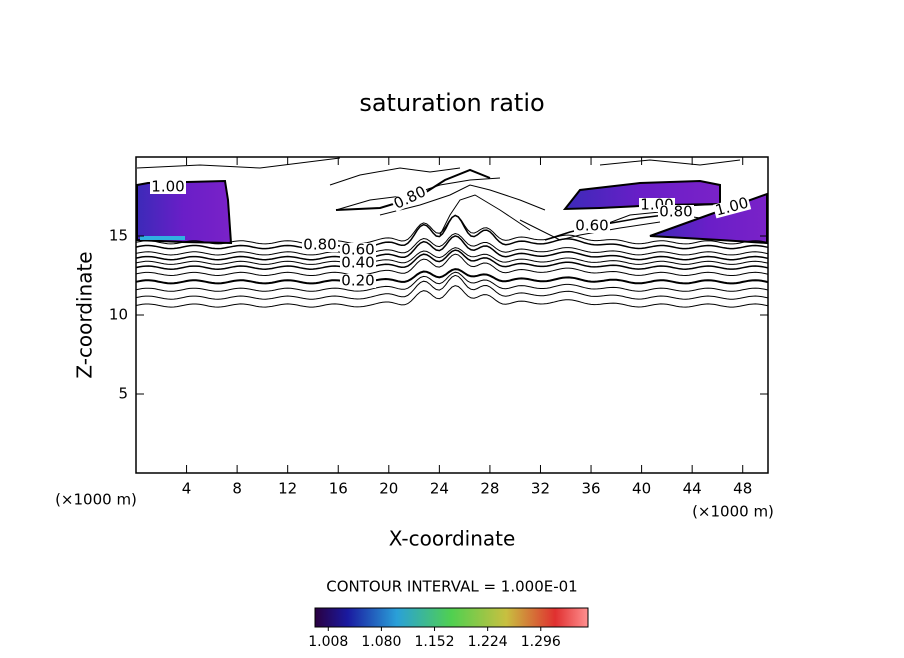 This screenshot has height=658, width=904. What do you see at coordinates (85, 314) in the screenshot?
I see `y-axis-label: Z-coordinate` at bounding box center [85, 314].